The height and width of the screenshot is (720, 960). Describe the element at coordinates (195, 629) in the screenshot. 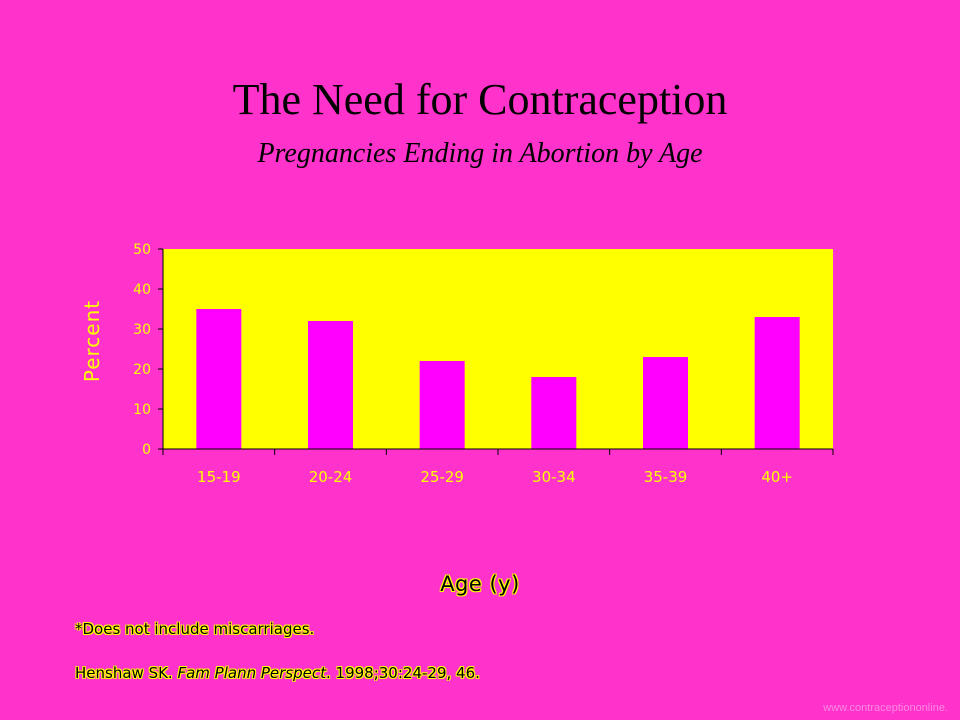

I see `footnote: *Does not include miscarriages.` at that location.